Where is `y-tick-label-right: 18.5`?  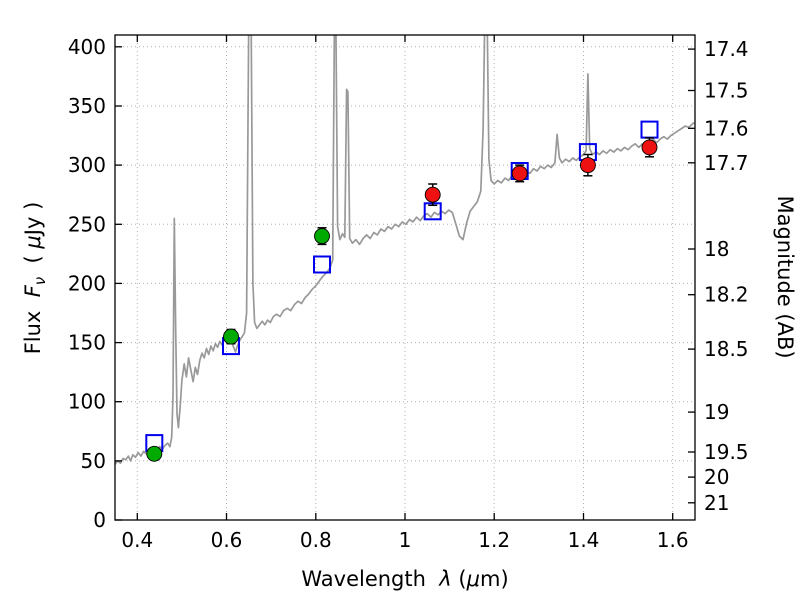 y-tick-label-right: 18.5 is located at coordinates (726, 349).